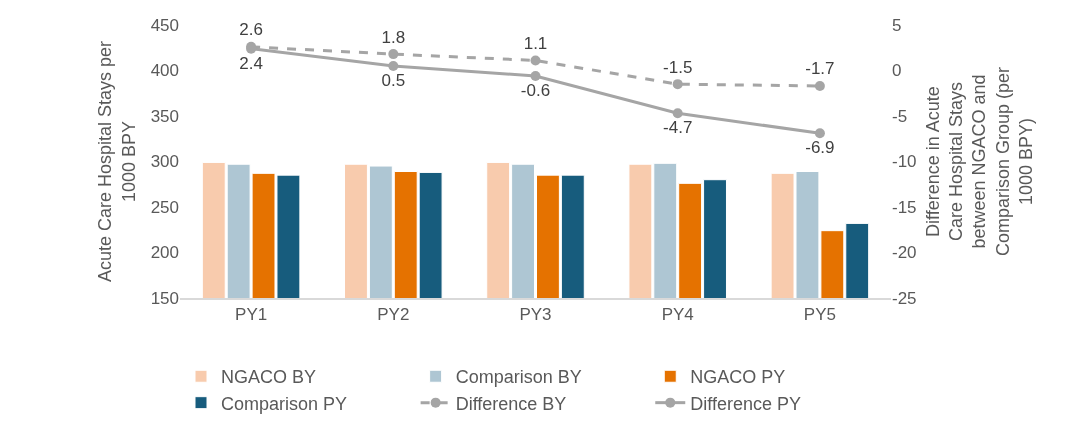  Describe the element at coordinates (897, 71) in the screenshot. I see `y2-tick-label: 0` at that location.